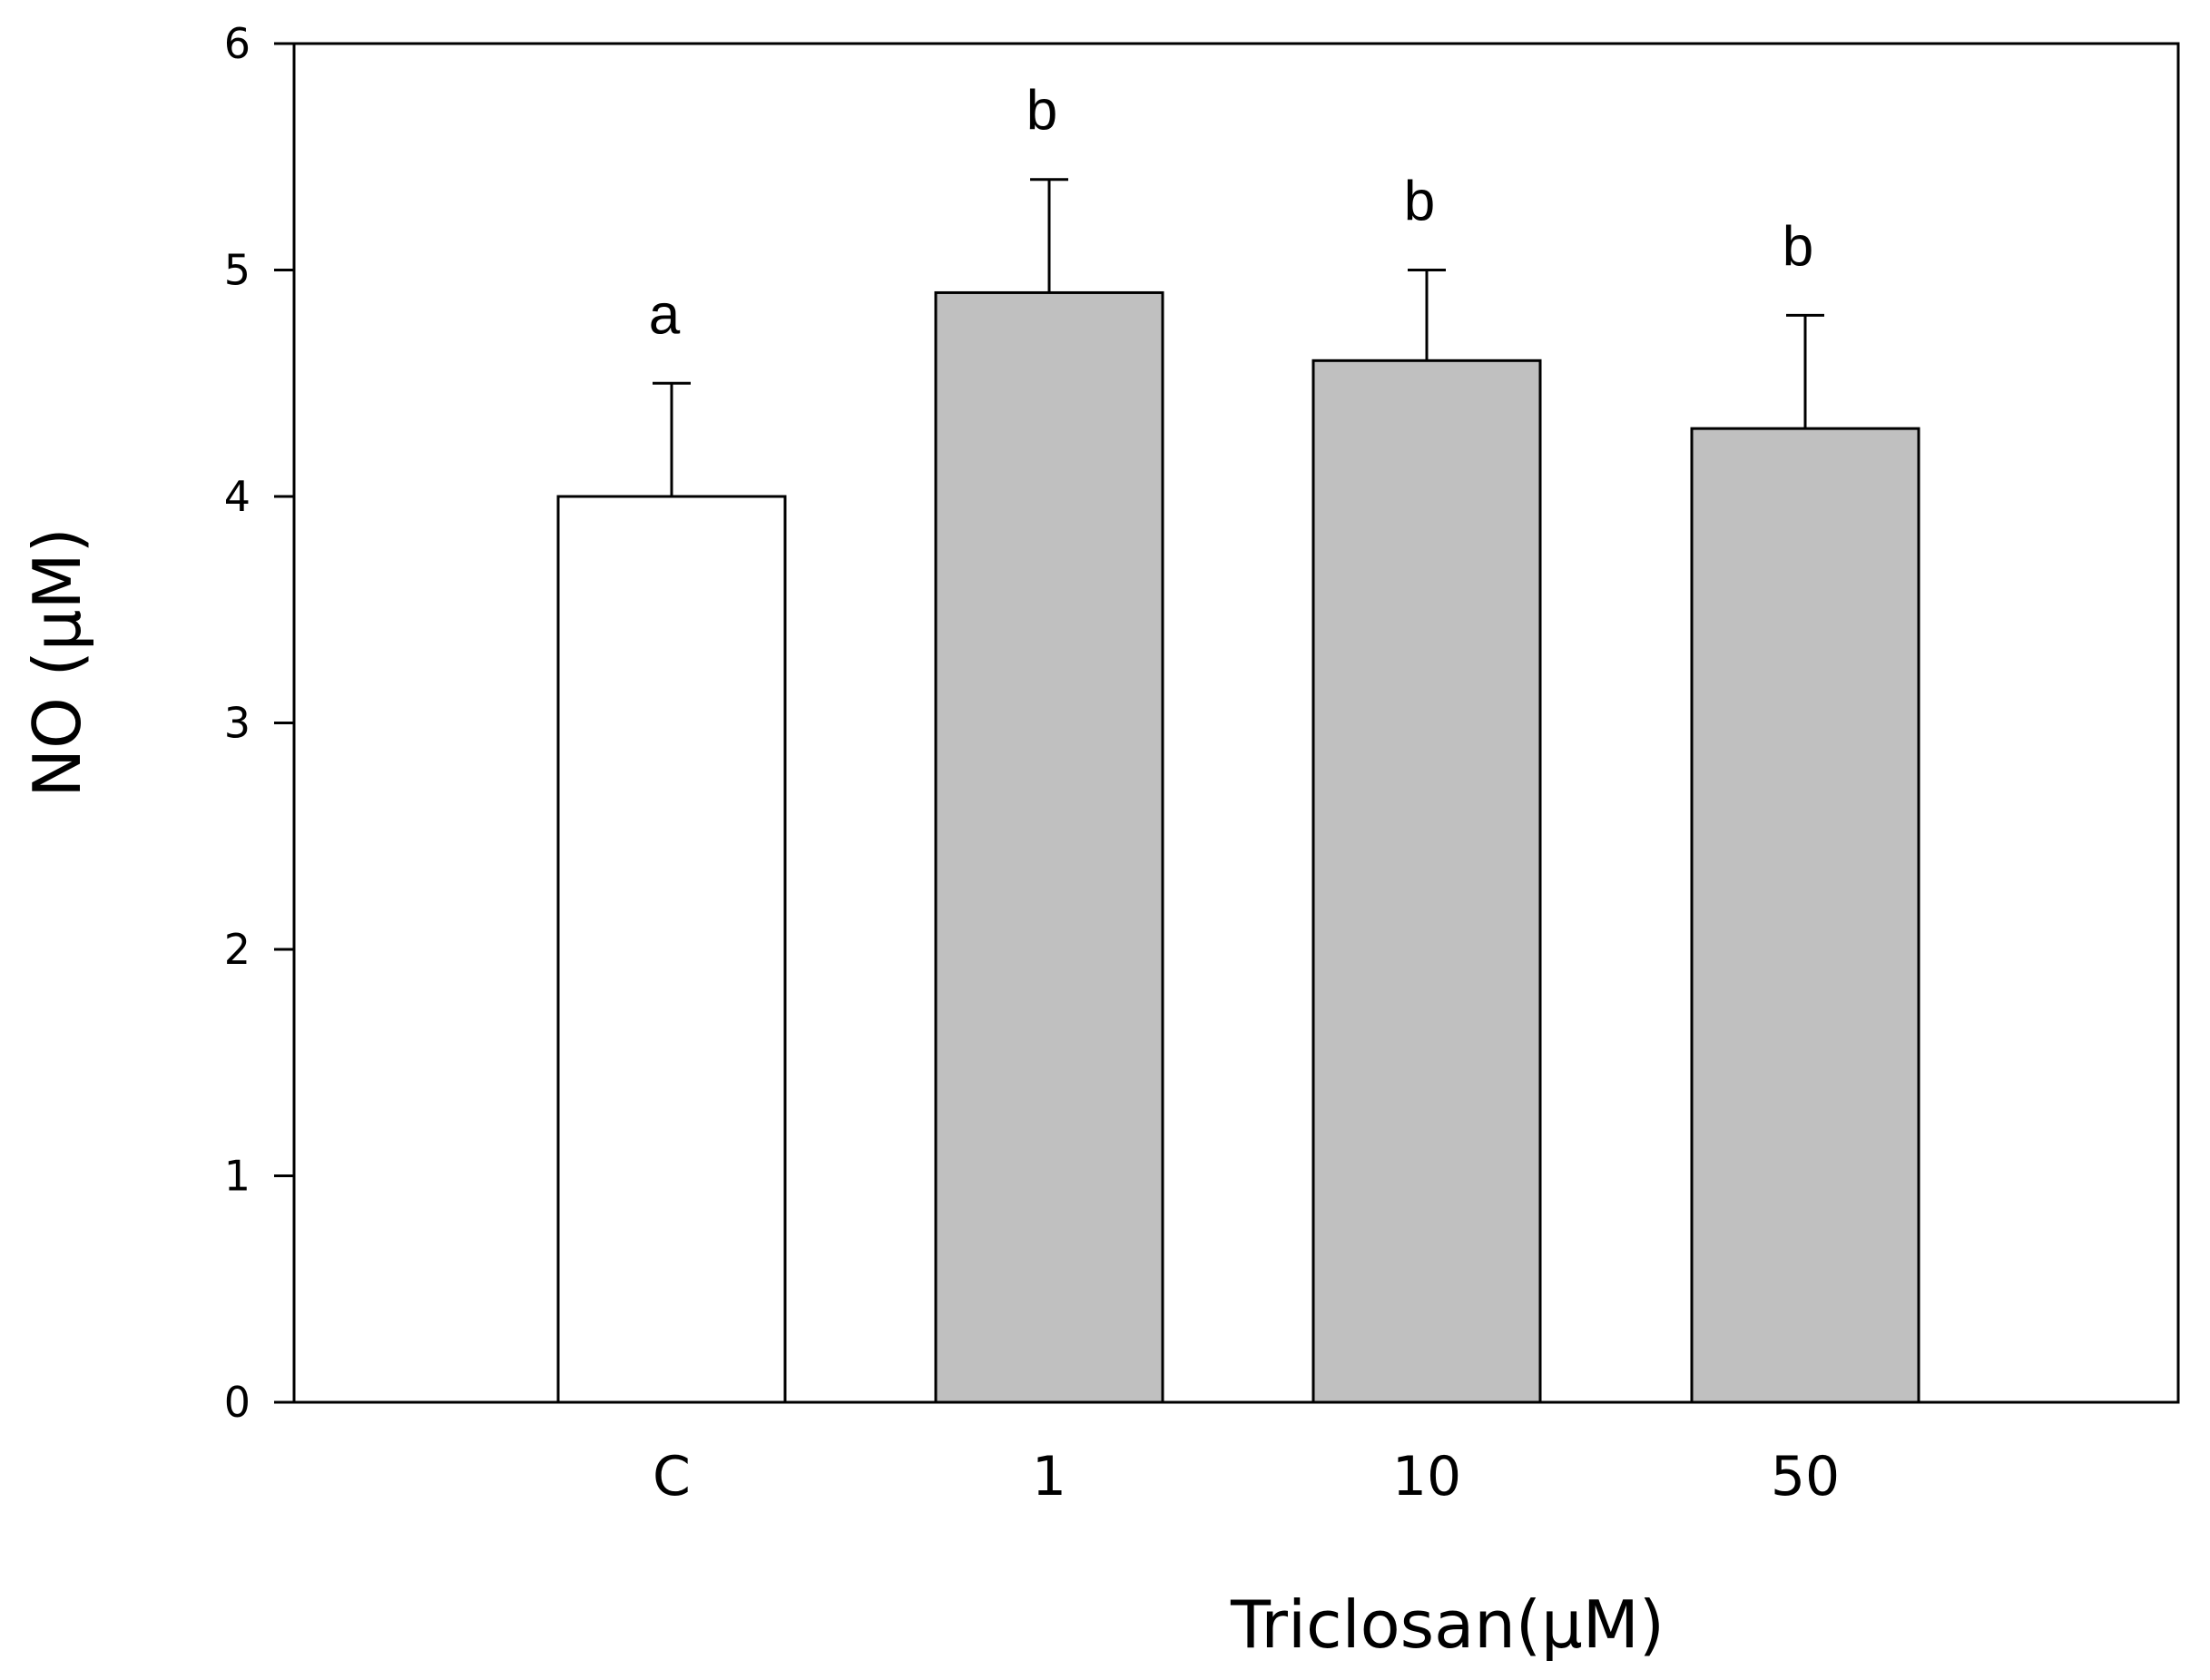 The width and height of the screenshot is (2210, 1680). What do you see at coordinates (1427, 1476) in the screenshot?
I see `x-tick-label: 10` at bounding box center [1427, 1476].